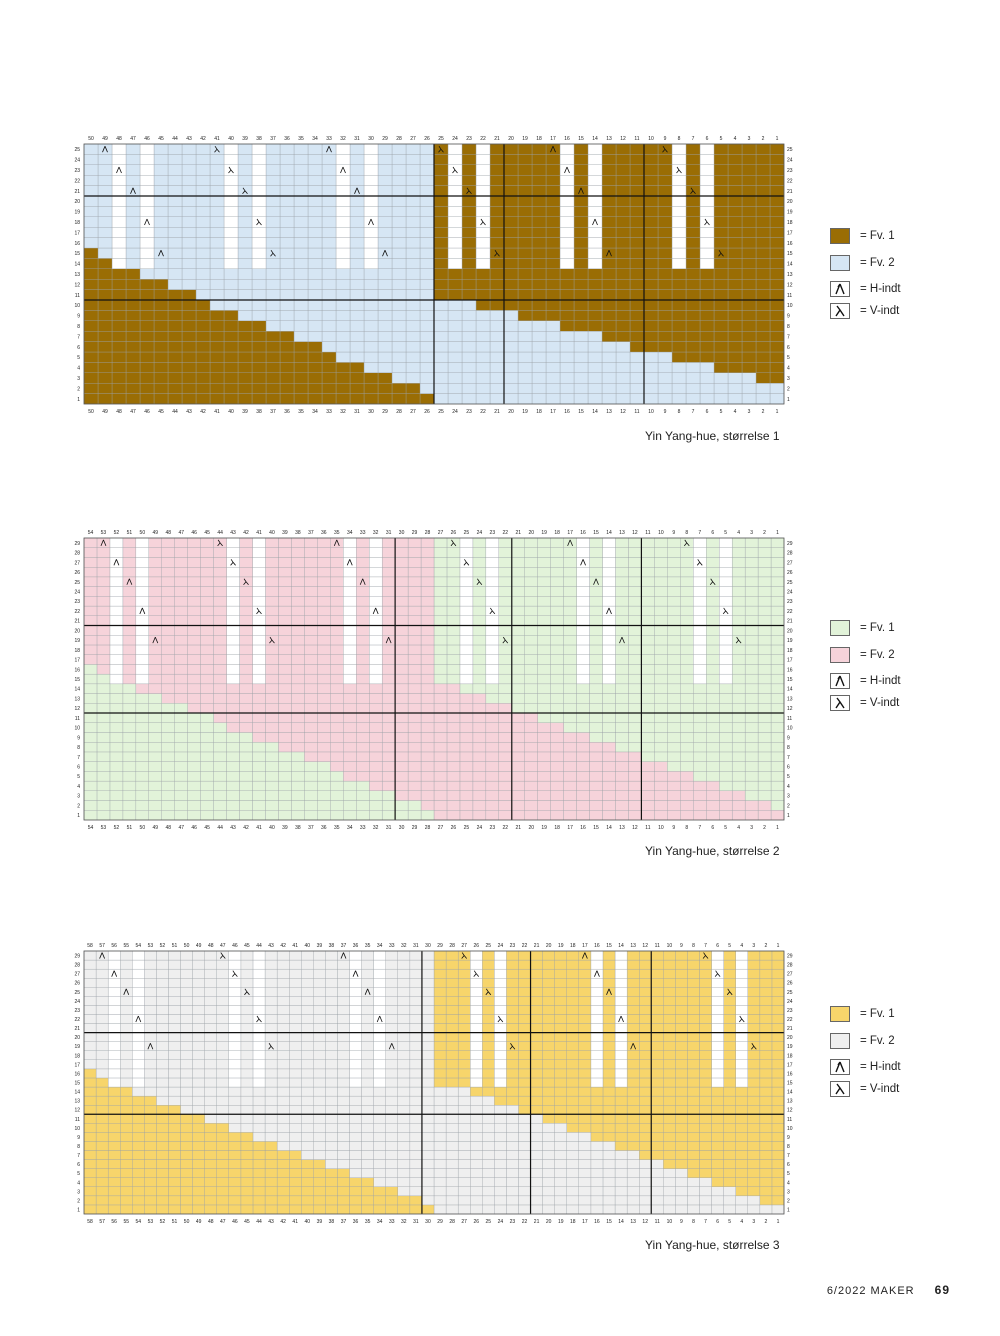 This screenshot has width=1000, height=1336. I want to click on col-number-bottom: 22, so click(525, 1222).